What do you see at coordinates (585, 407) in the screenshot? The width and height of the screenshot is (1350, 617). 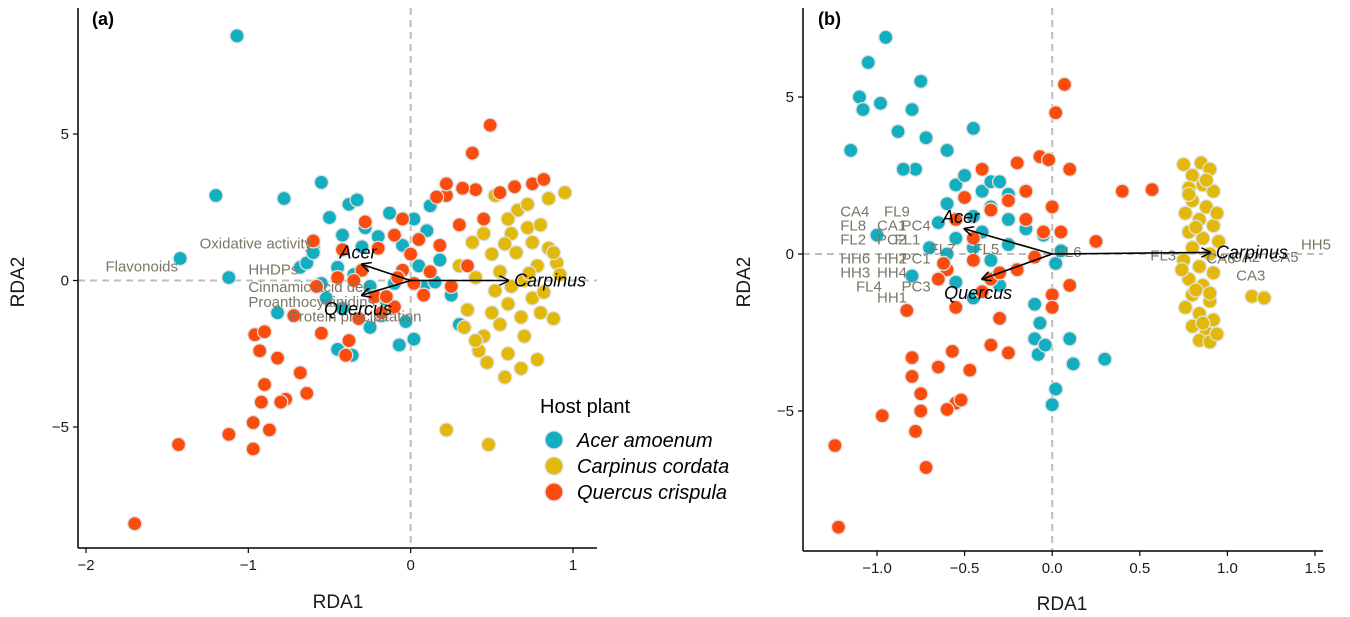 I see `legend-title: Host plant` at bounding box center [585, 407].